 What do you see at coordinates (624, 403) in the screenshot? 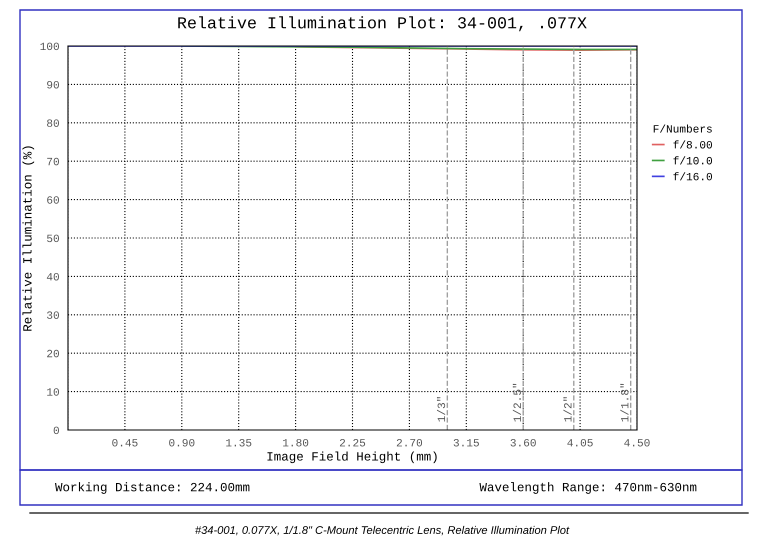
I see `annotation: 1/1.8"` at bounding box center [624, 403].